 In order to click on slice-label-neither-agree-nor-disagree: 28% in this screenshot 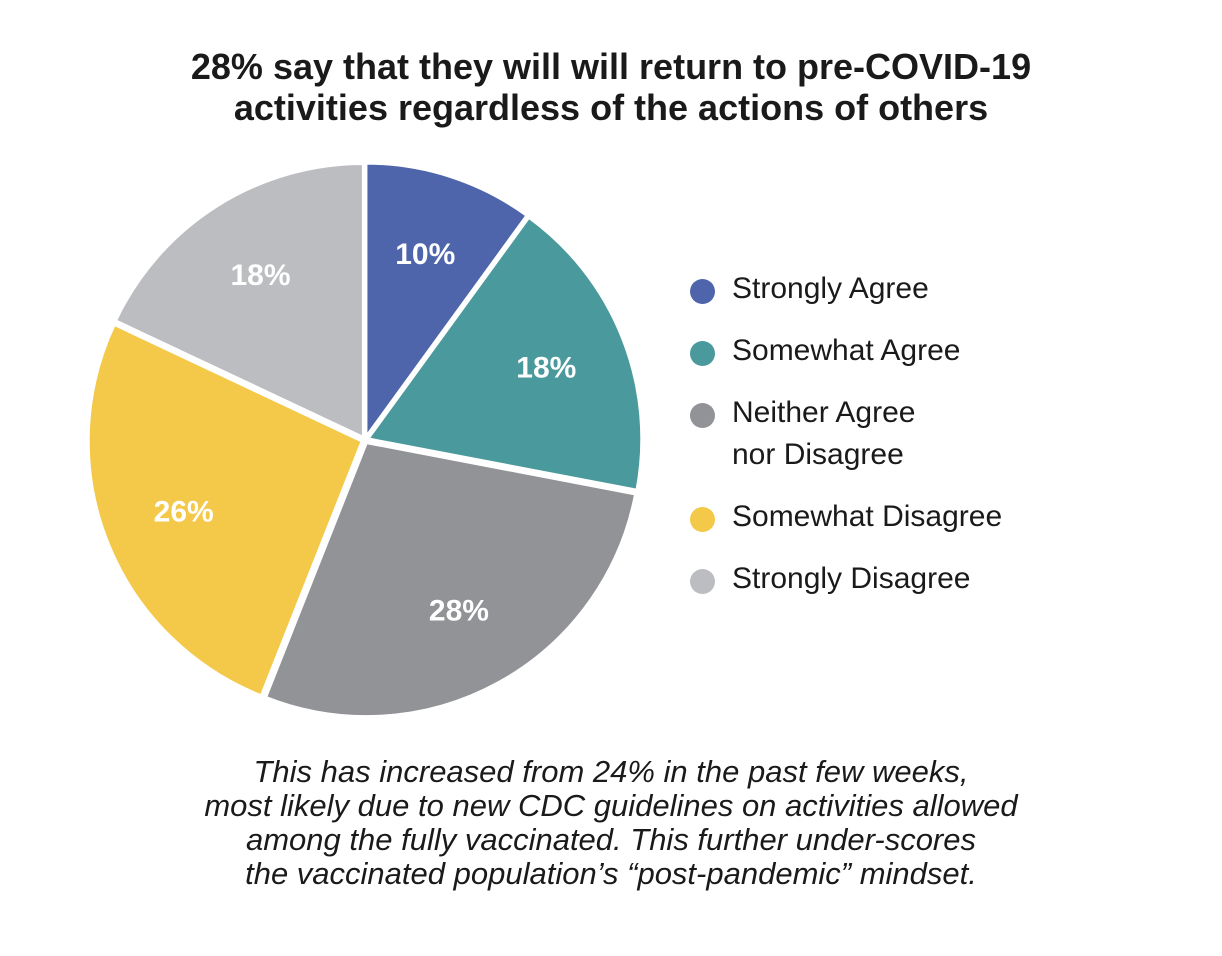, I will do `click(459, 610)`.